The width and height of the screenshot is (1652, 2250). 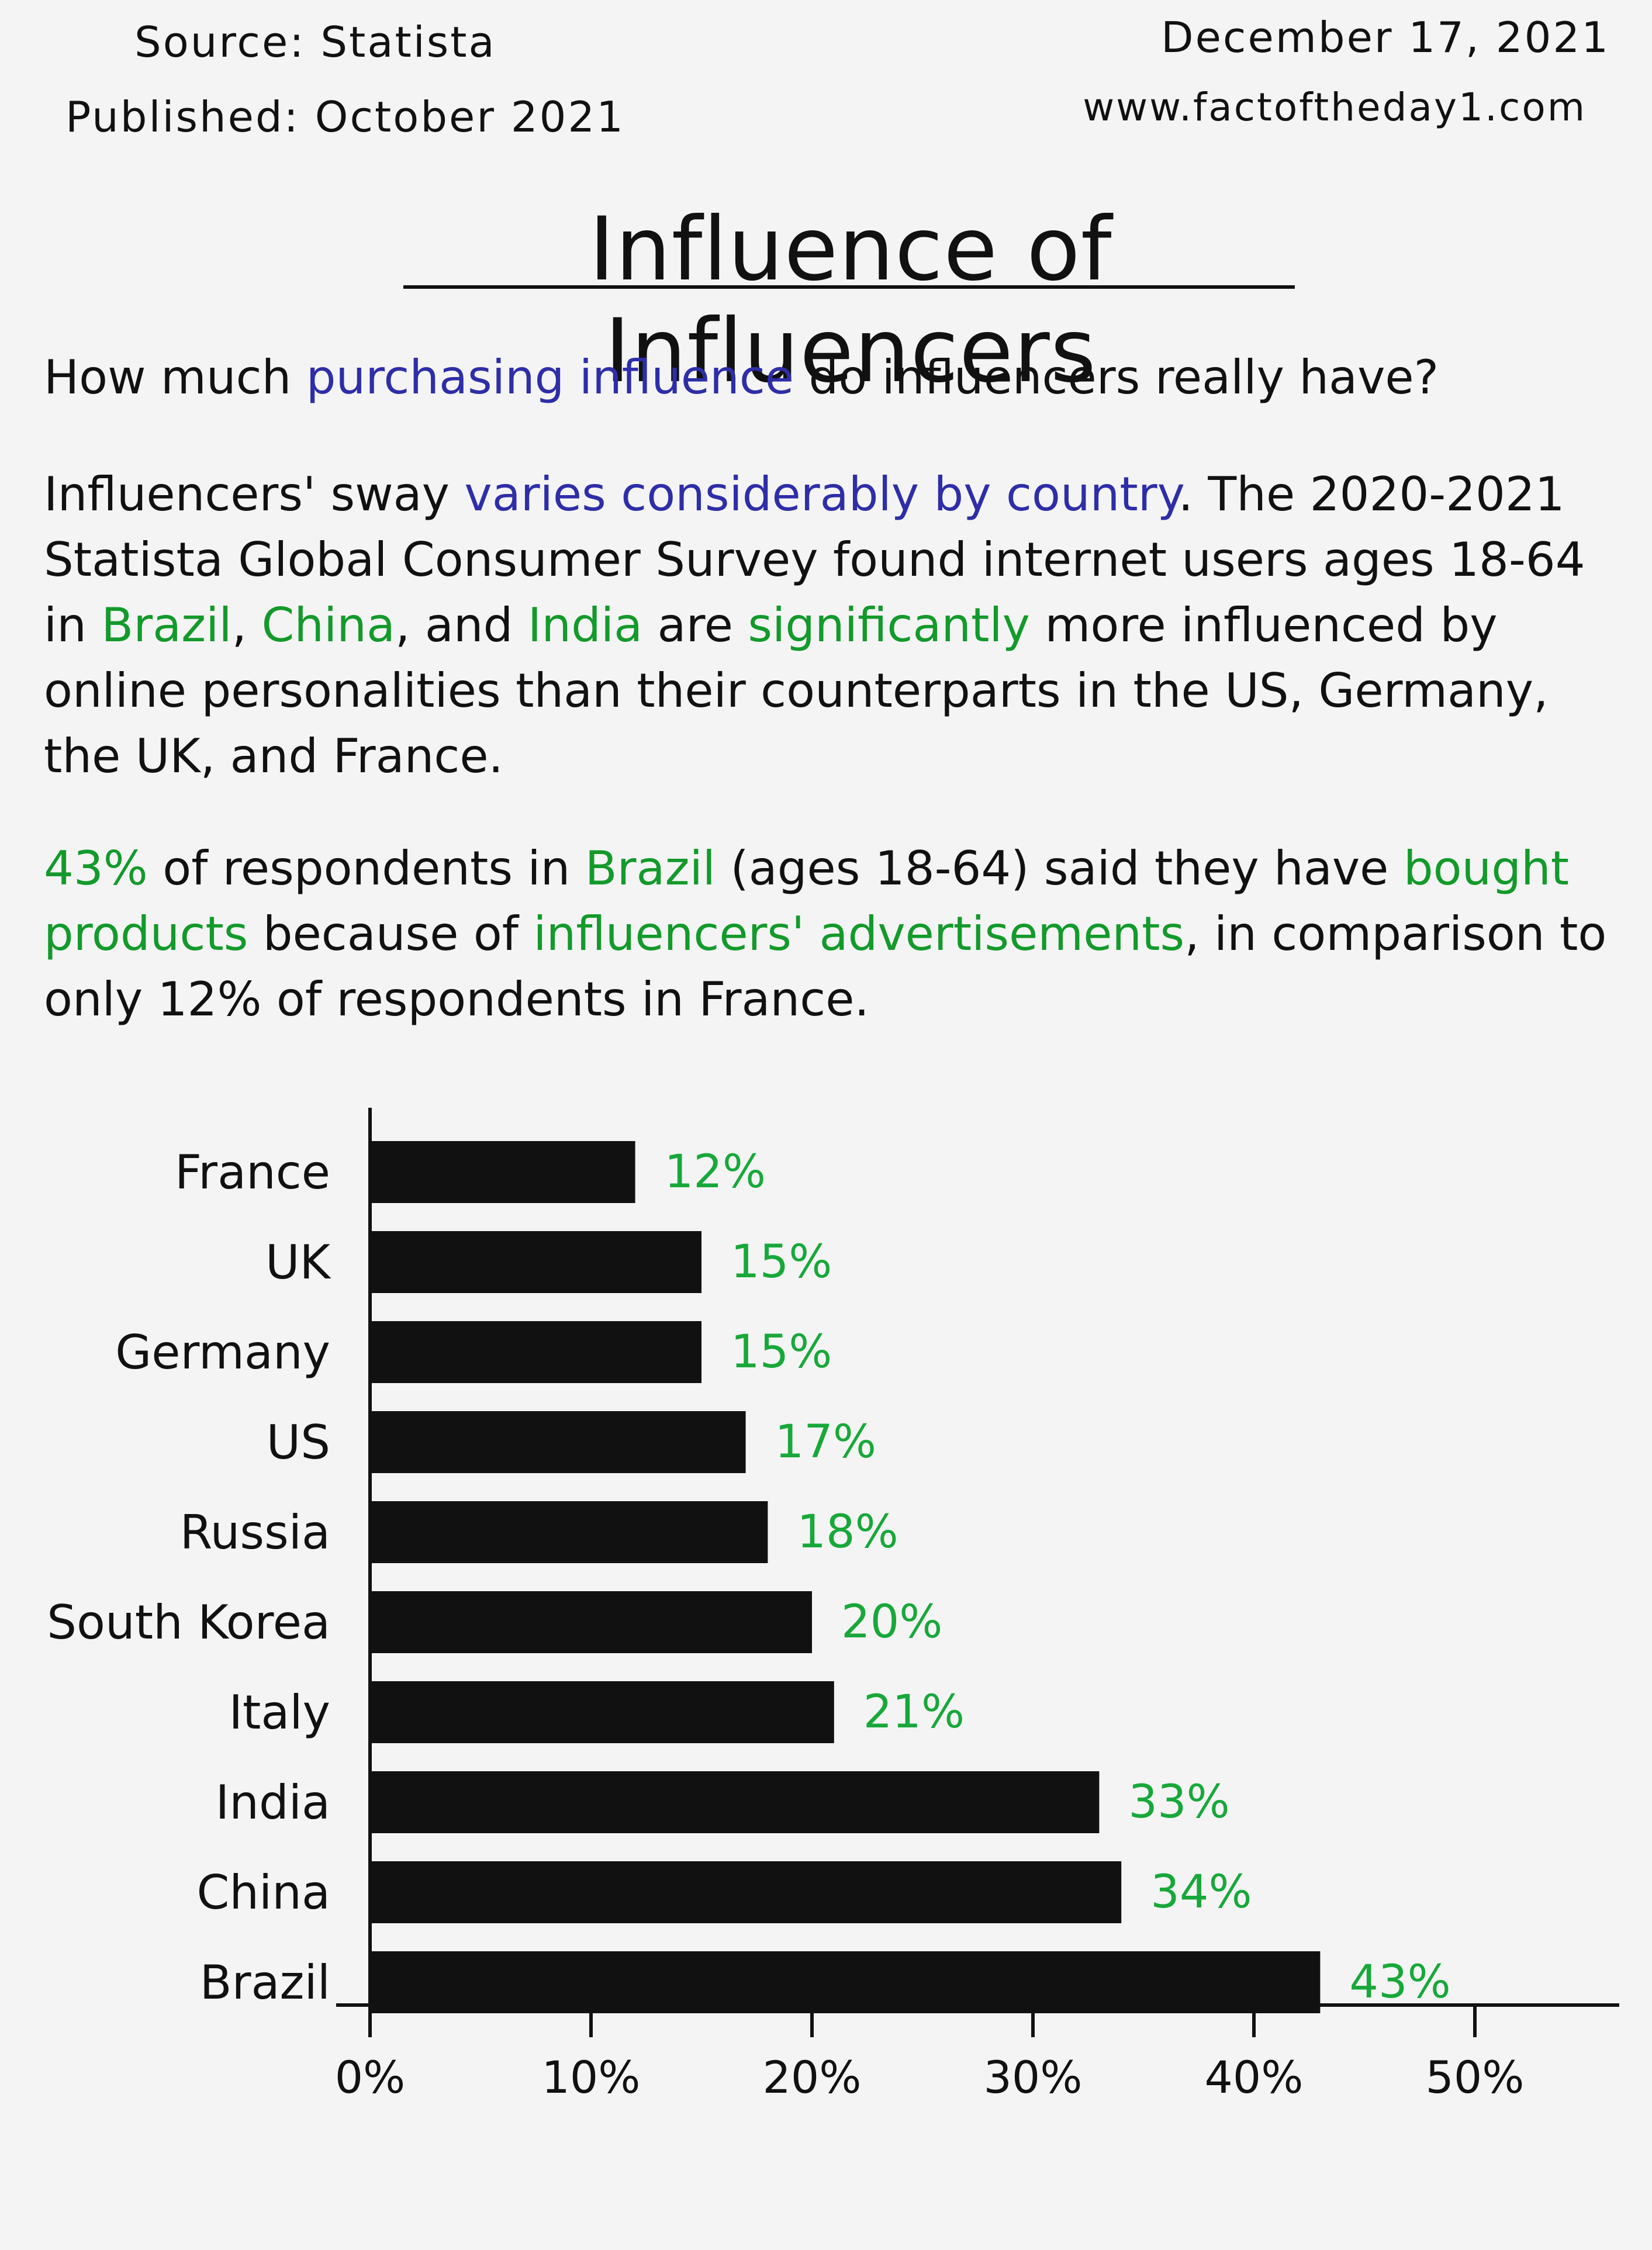 What do you see at coordinates (1335, 107) in the screenshot?
I see `website-label: www.factoftheday1.com` at bounding box center [1335, 107].